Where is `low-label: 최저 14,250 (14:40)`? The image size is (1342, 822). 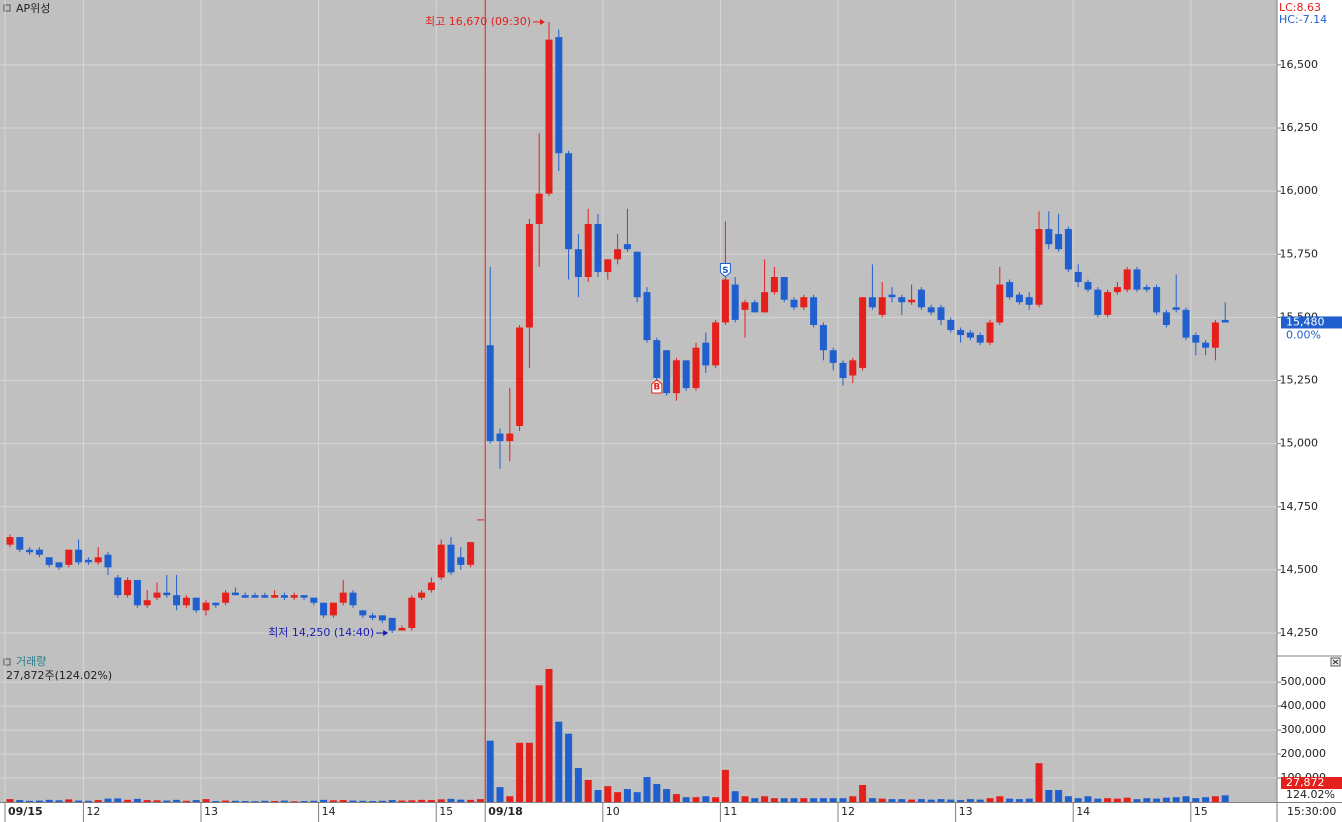
low-label: 최저 14,250 (14:40) is located at coordinates (321, 632).